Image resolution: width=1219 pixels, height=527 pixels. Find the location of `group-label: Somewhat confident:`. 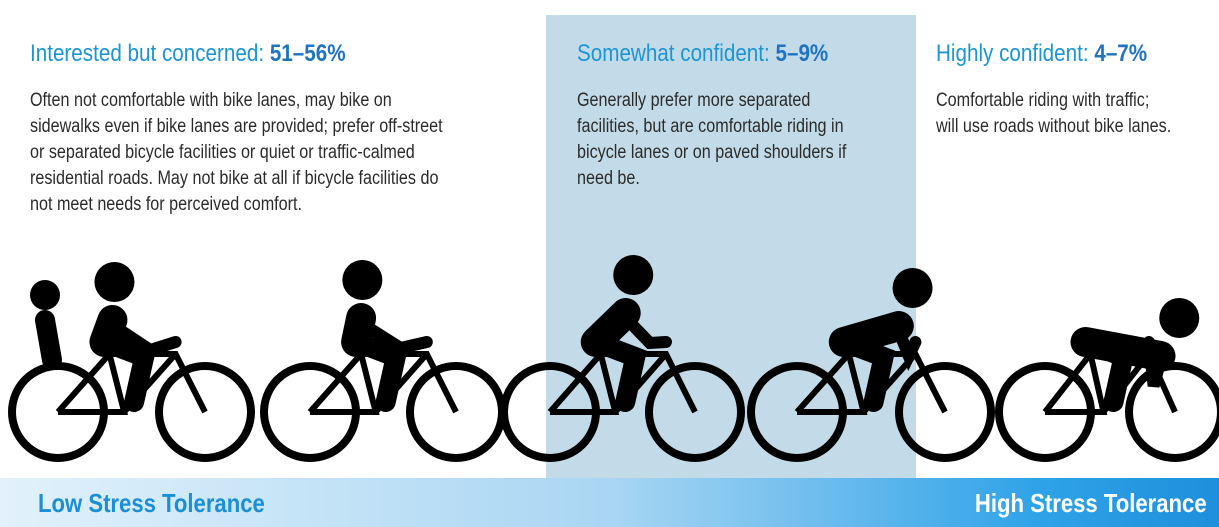

group-label: Somewhat confident: is located at coordinates (673, 53).